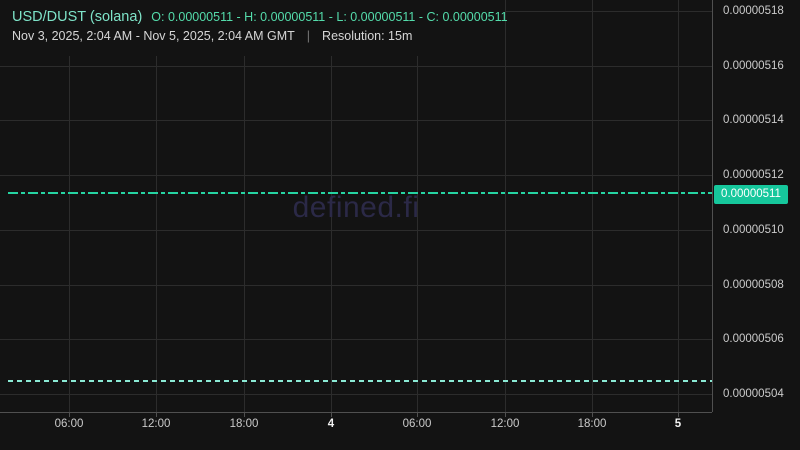 The width and height of the screenshot is (800, 450). Describe the element at coordinates (753, 66) in the screenshot. I see `y-axis-label: 0.00000516` at that location.